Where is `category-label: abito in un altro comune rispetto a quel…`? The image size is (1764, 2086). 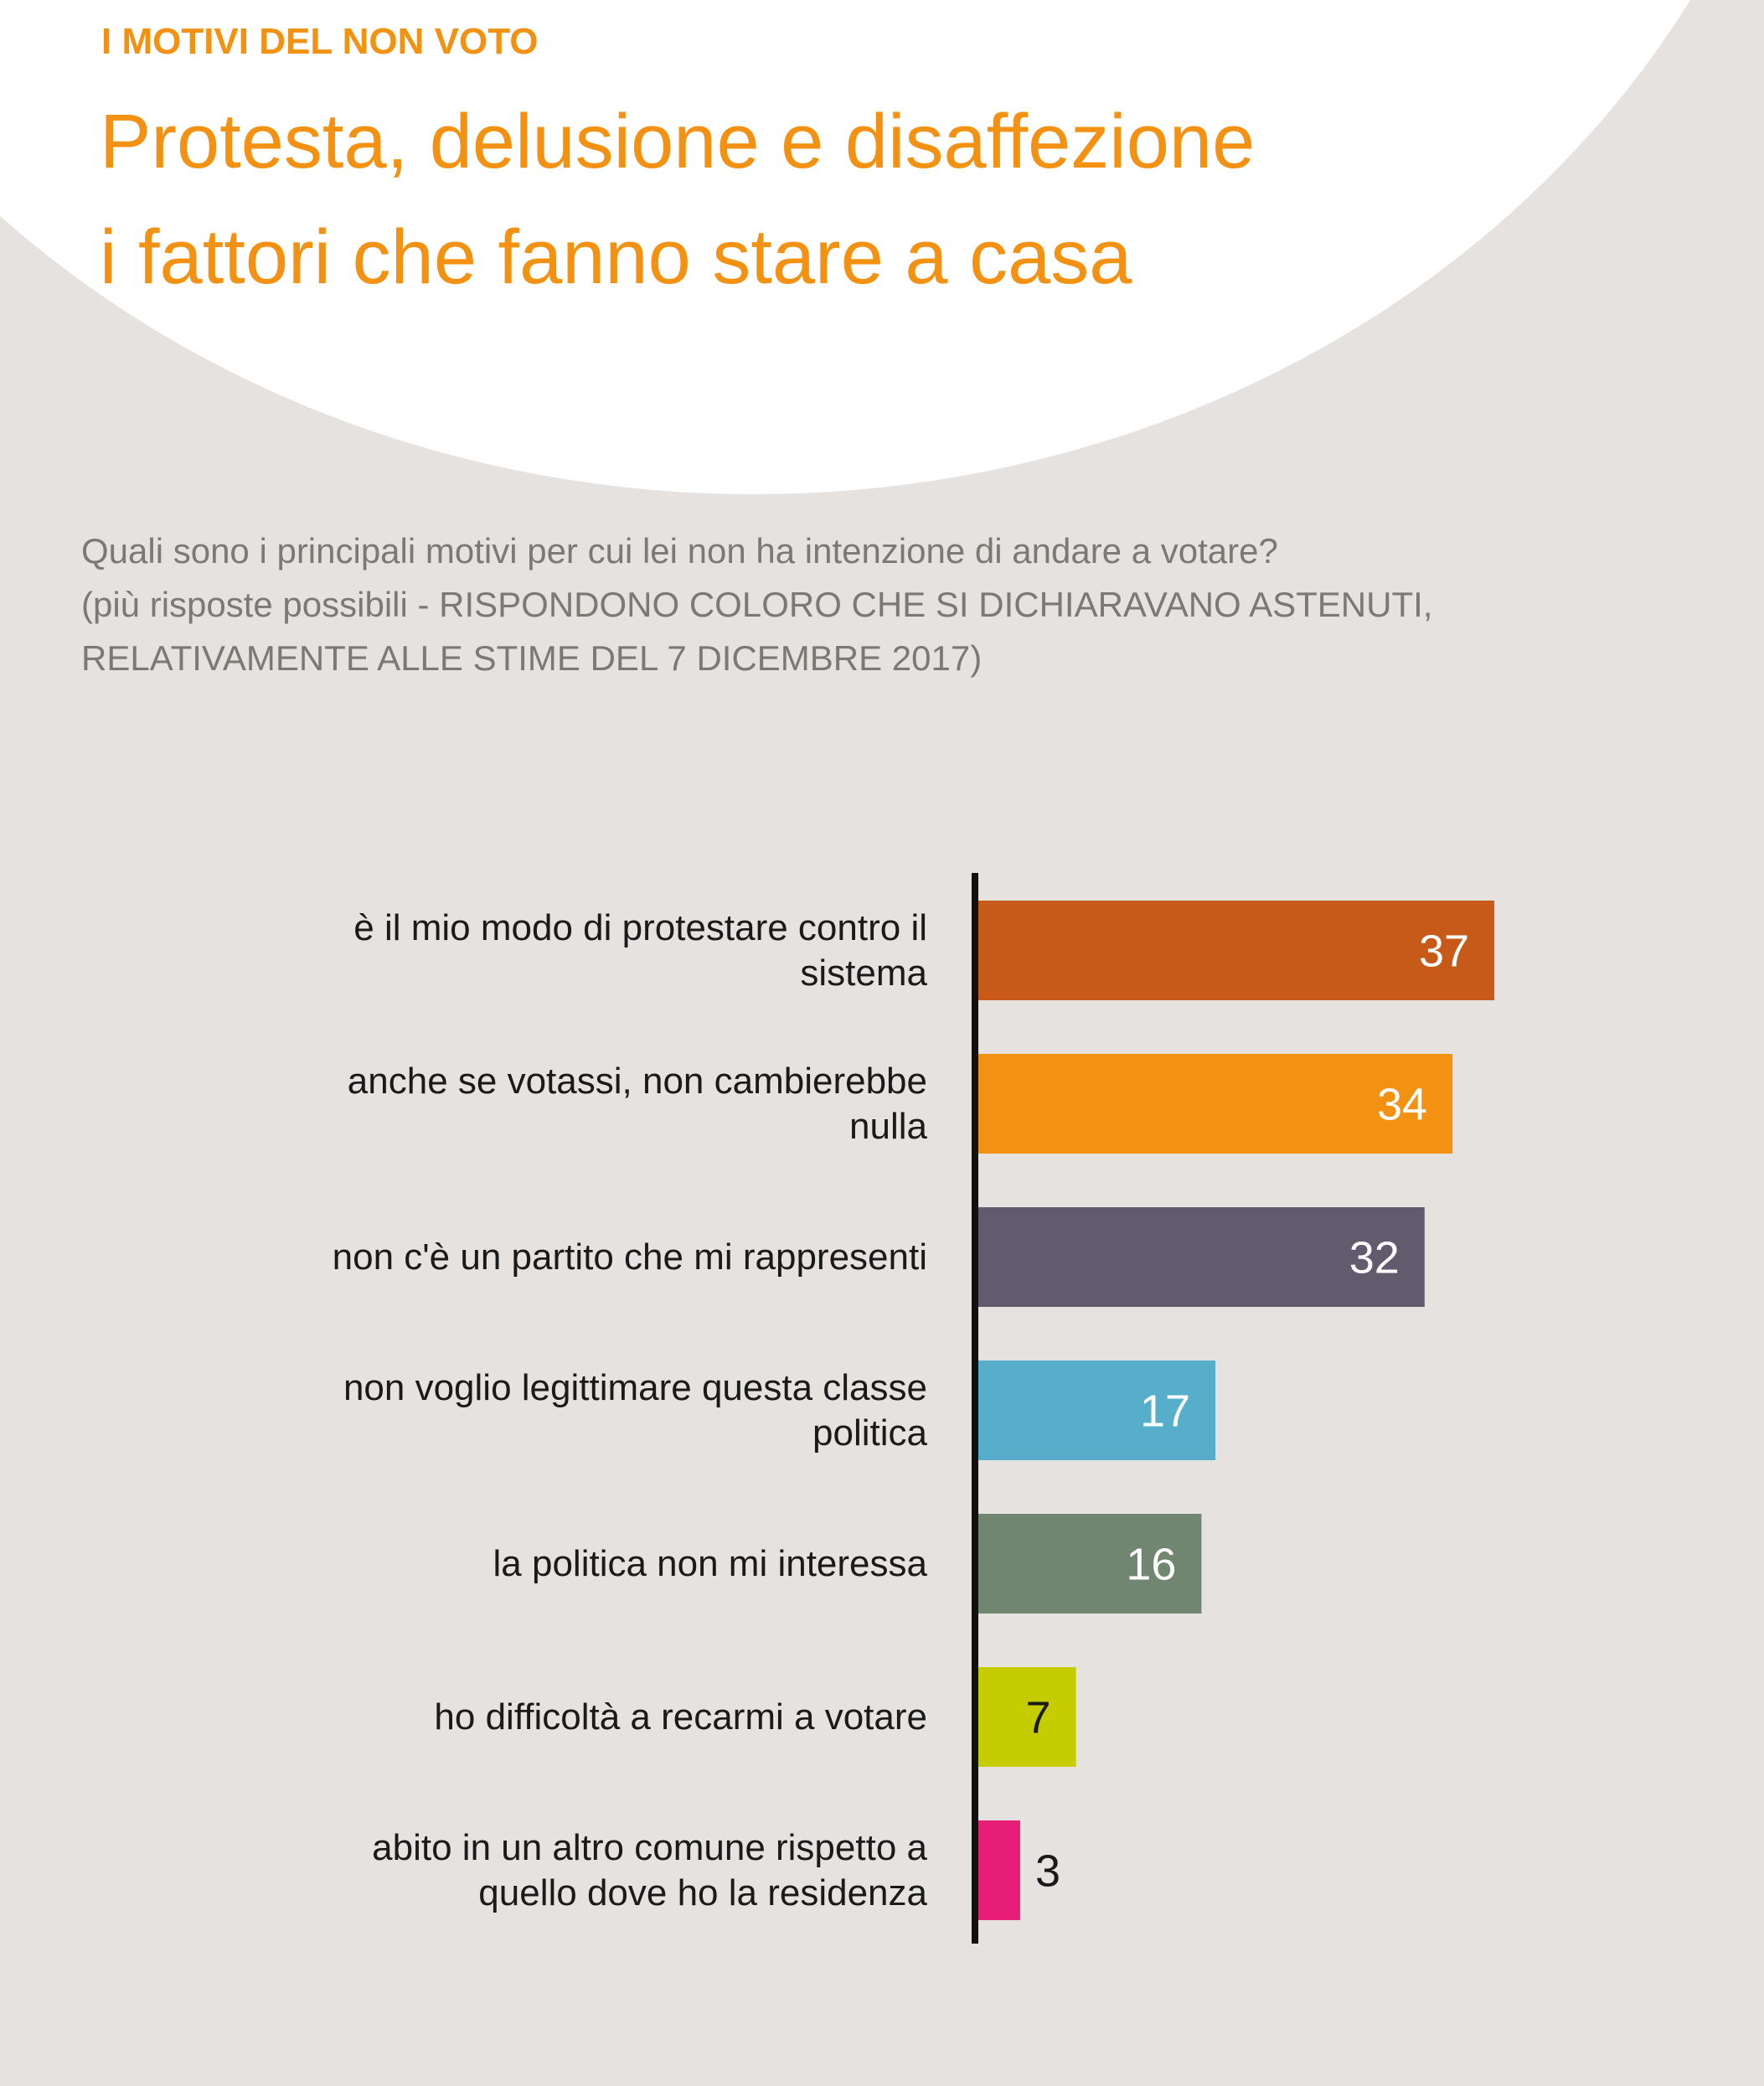 category-label: abito in un altro comune rispetto a quel… is located at coordinates (650, 1870).